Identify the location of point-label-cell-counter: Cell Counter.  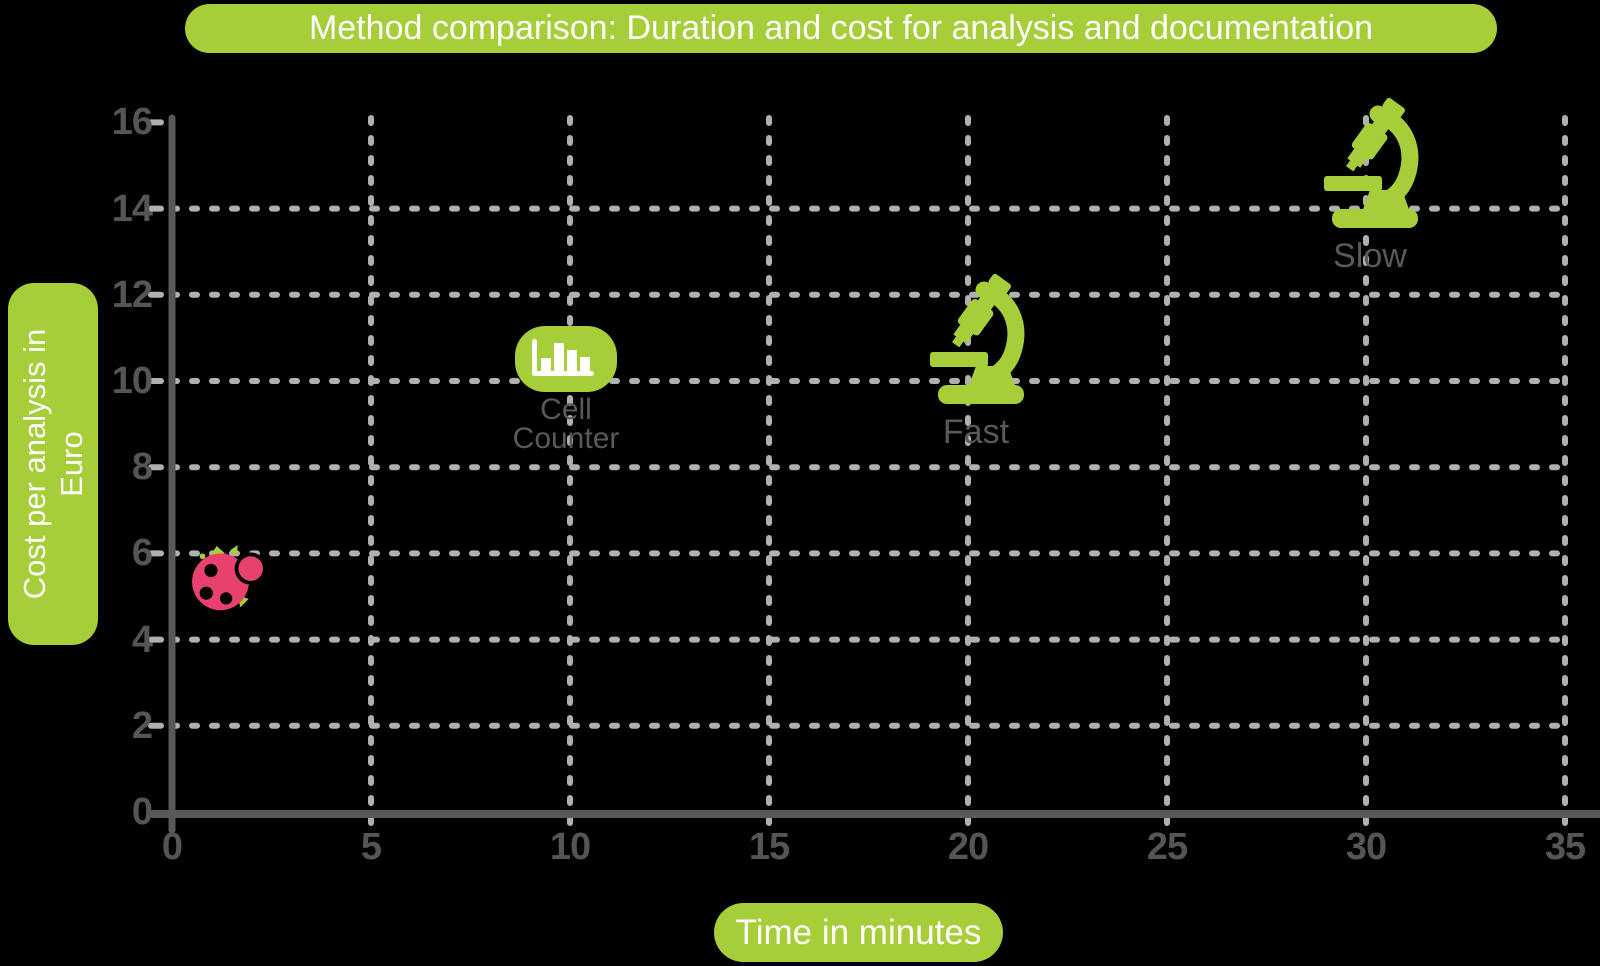
(566, 424).